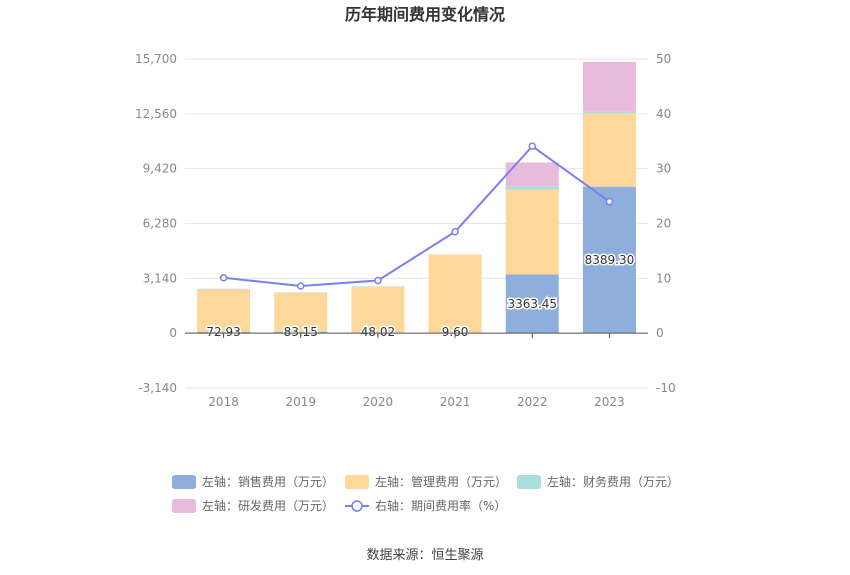 This screenshot has height=575, width=850. Describe the element at coordinates (156, 114) in the screenshot. I see `left-axis-tick-label: 12,560` at that location.